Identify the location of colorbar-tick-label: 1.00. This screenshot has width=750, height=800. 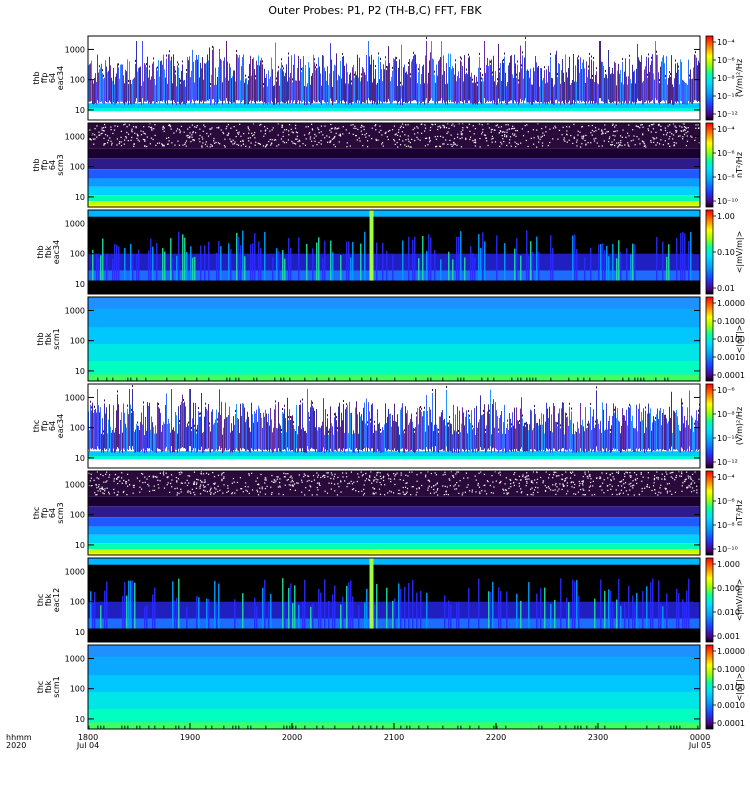
(726, 216).